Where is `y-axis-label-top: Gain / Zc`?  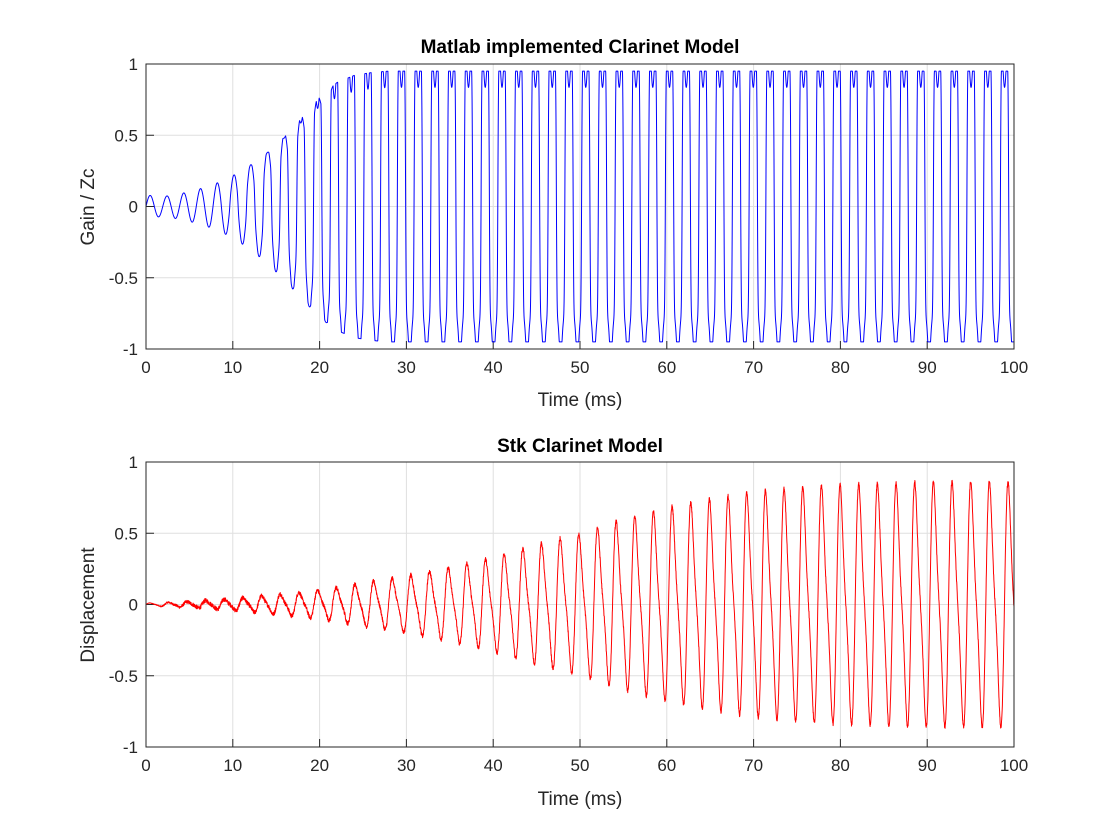
y-axis-label-top: Gain / Zc is located at coordinates (88, 206).